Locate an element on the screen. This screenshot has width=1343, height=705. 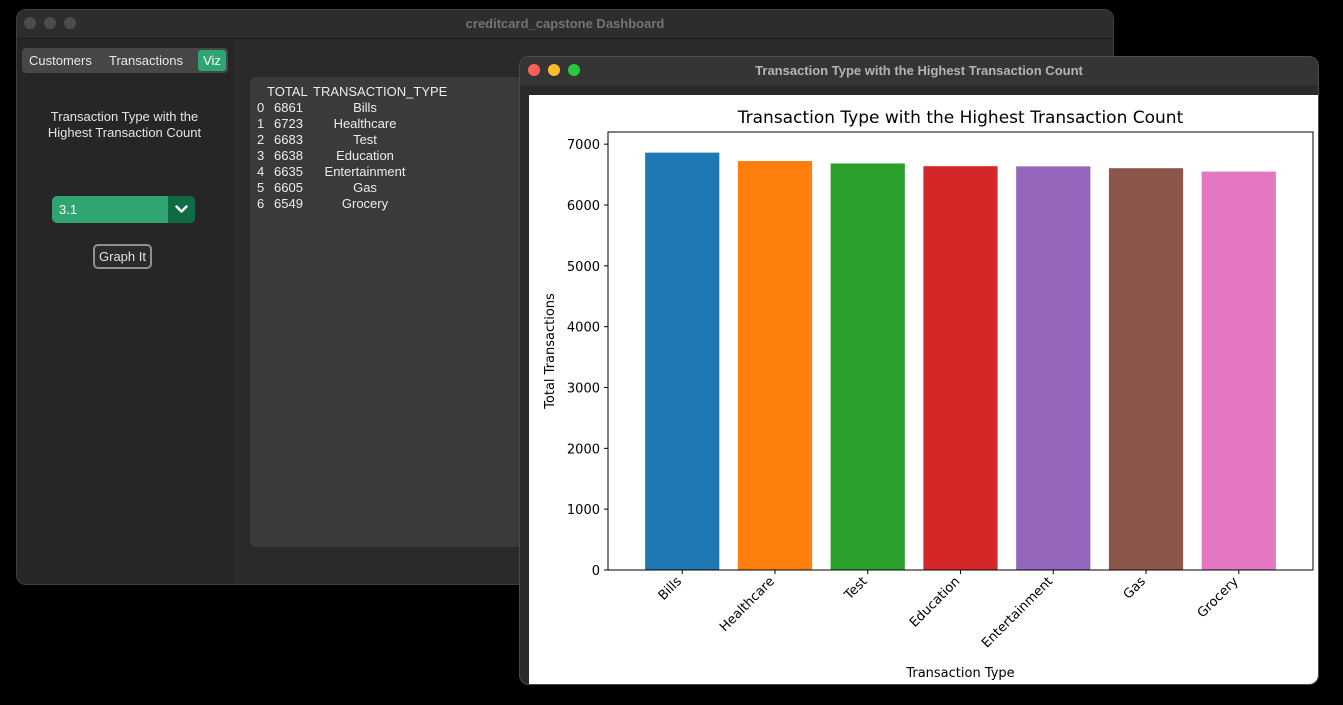
table-row: 3 6638 Education is located at coordinates (357, 156).